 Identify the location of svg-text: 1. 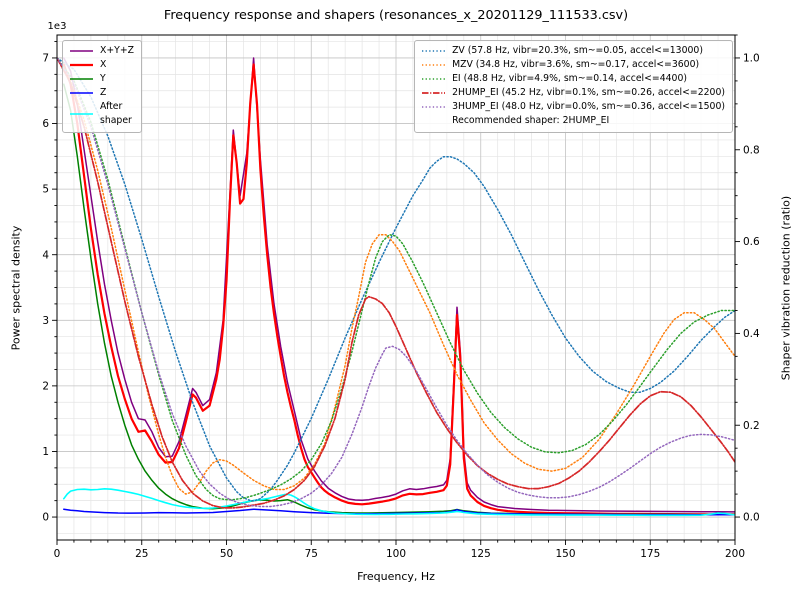
(45, 452).